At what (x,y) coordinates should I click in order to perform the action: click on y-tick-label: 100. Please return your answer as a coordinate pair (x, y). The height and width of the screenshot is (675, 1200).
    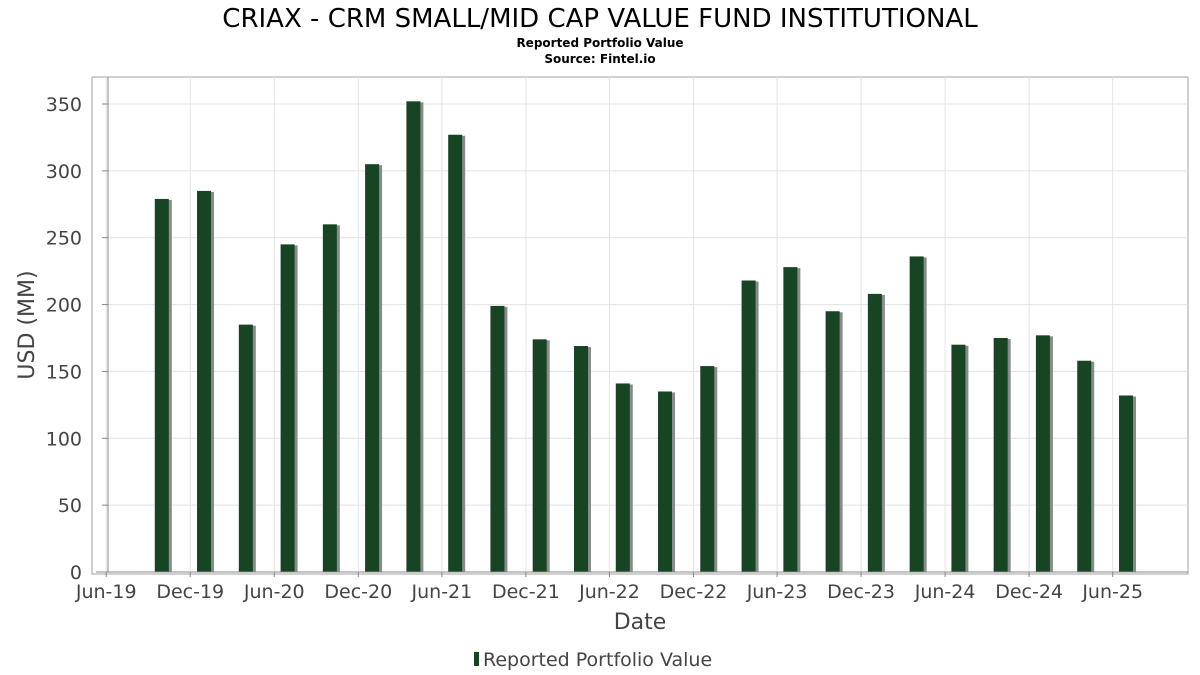
    Looking at the image, I should click on (64, 439).